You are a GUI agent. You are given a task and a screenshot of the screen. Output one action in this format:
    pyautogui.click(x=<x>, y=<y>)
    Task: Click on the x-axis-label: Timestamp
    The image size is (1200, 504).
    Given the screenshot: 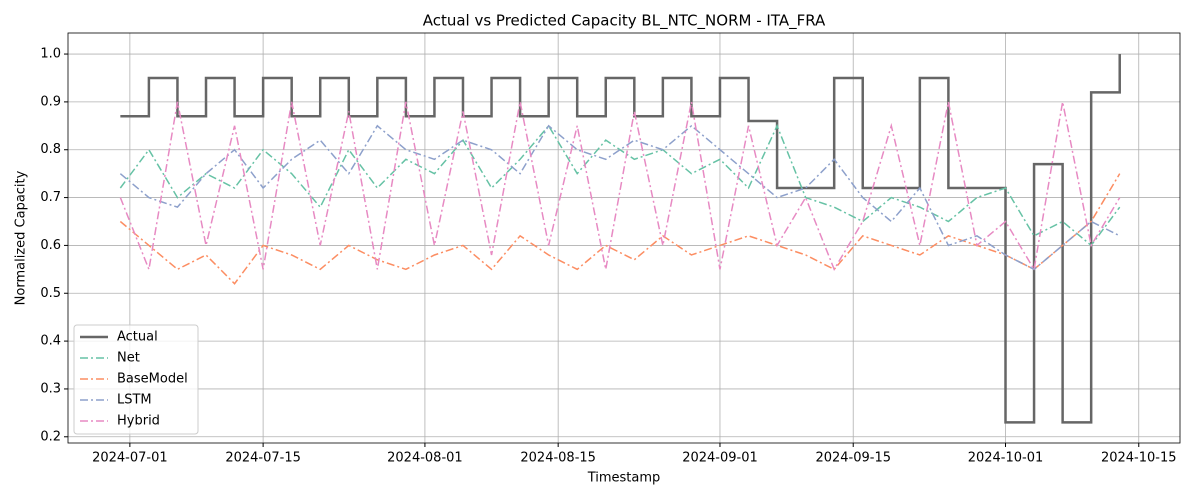 What is the action you would take?
    pyautogui.click(x=624, y=478)
    